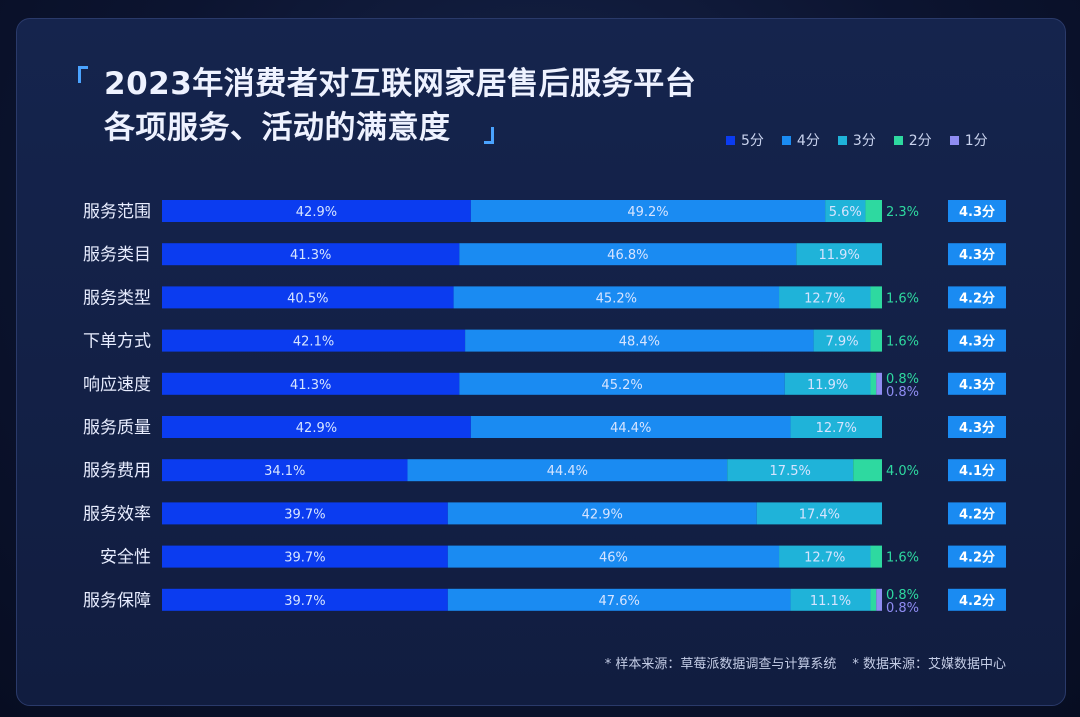  What do you see at coordinates (400, 84) in the screenshot?
I see `chart-title-line1: 2023年消费者对互联网家居售后服务平台` at bounding box center [400, 84].